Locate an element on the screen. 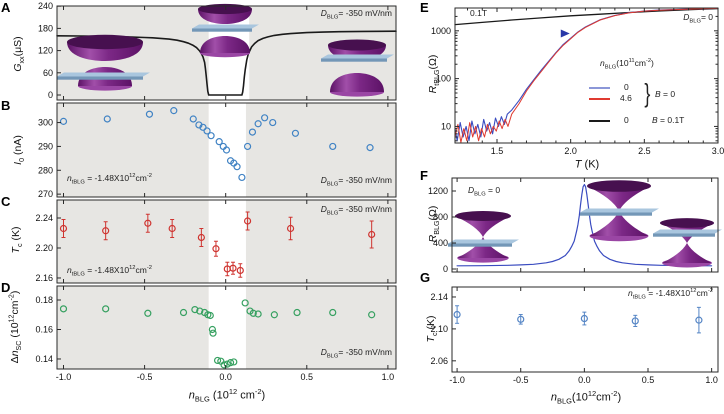 This screenshot has width=724, height=414. legend-label-red: 4.6 is located at coordinates (626, 98).